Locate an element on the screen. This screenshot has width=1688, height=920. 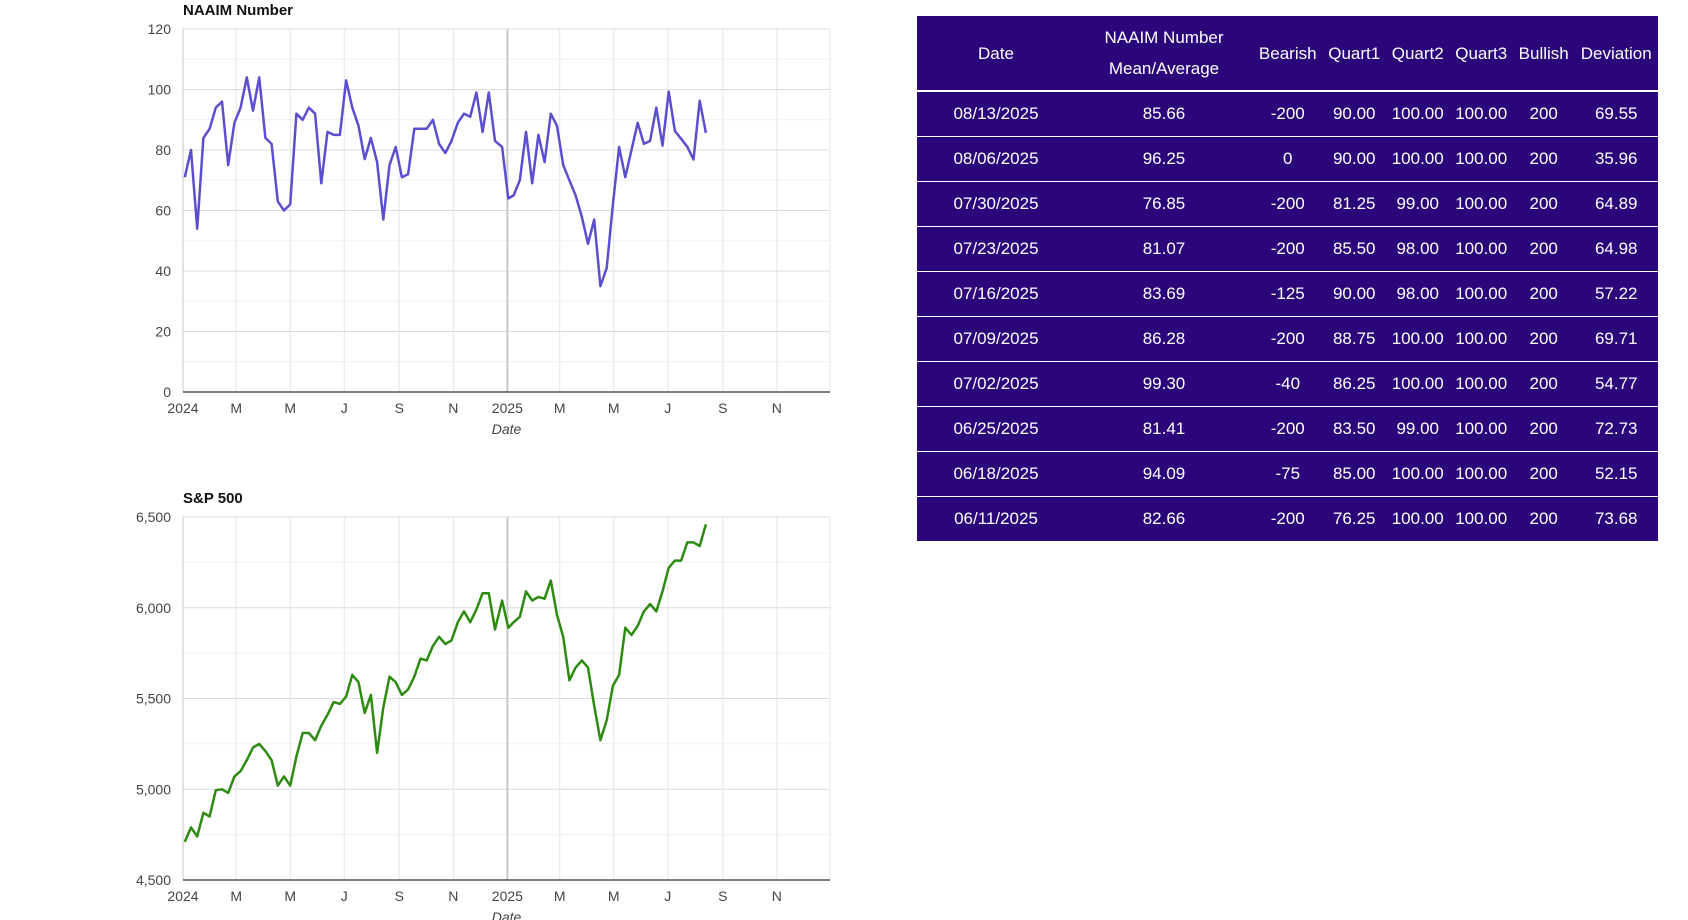
cell-bearish: -40 is located at coordinates (1288, 384).